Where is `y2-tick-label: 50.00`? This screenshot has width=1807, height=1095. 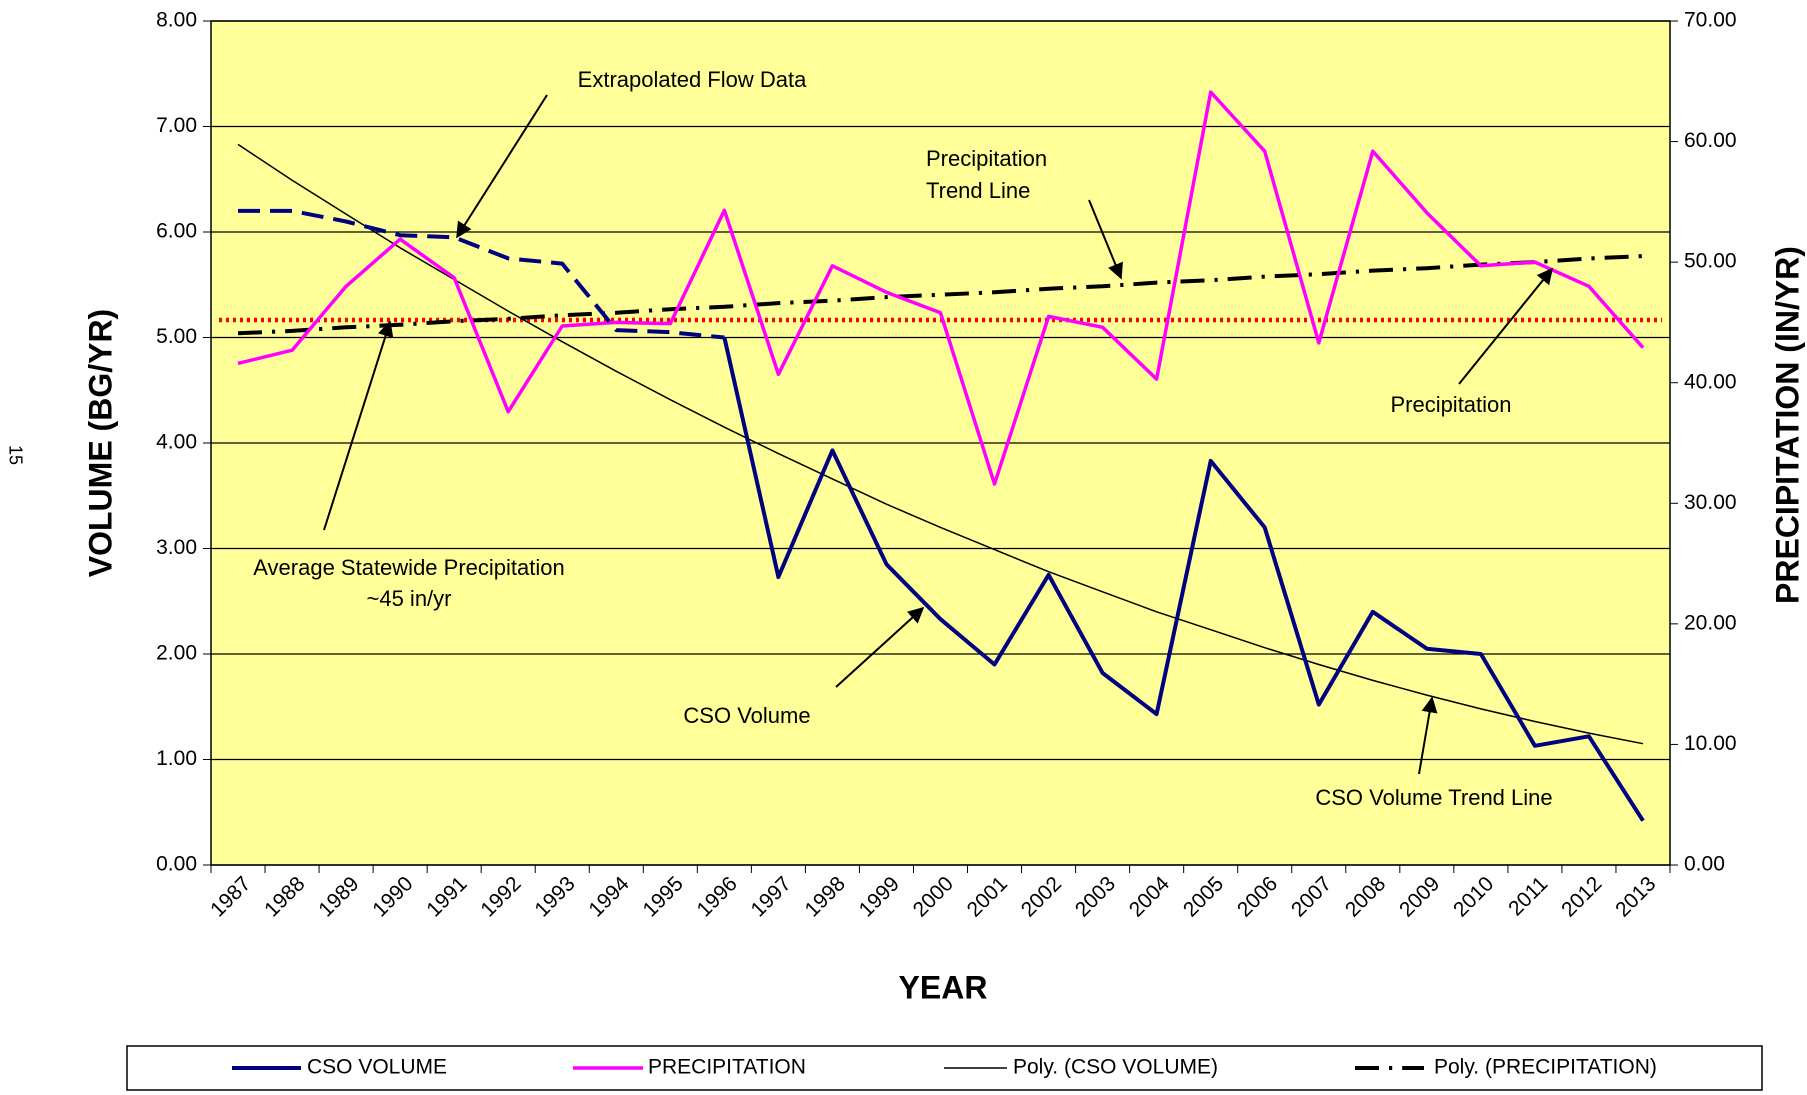
y2-tick-label: 50.00 is located at coordinates (1710, 261).